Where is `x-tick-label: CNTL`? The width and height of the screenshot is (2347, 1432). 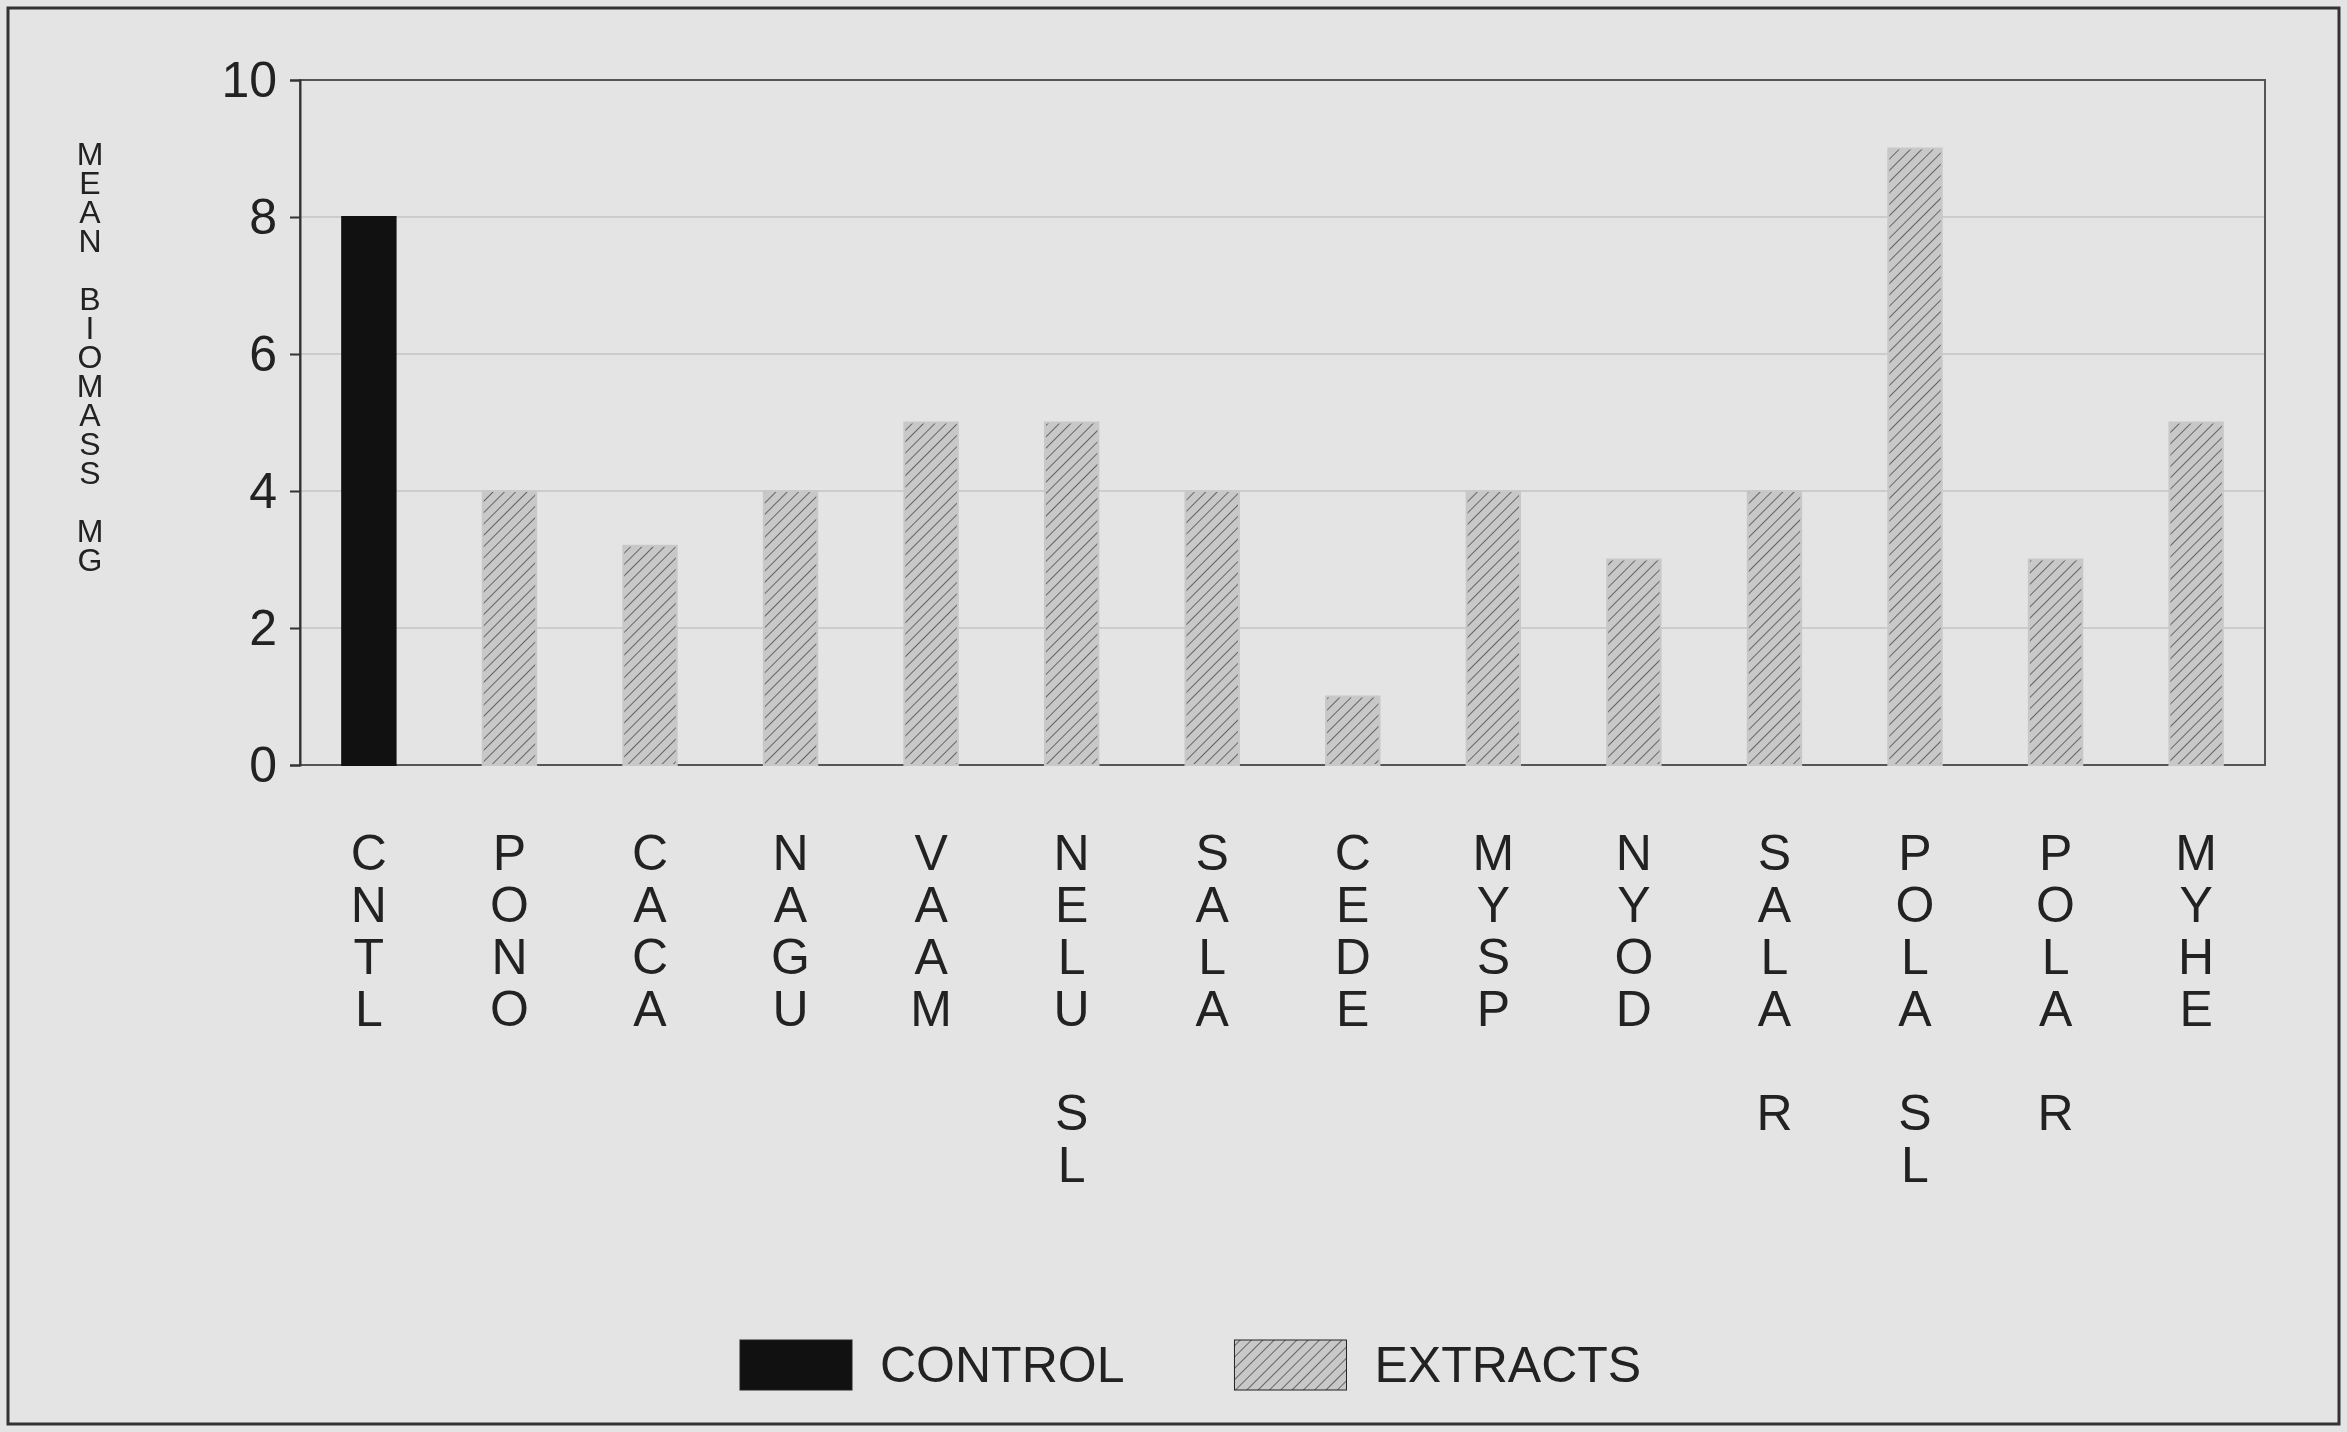 x-tick-label: CNTL is located at coordinates (368, 931).